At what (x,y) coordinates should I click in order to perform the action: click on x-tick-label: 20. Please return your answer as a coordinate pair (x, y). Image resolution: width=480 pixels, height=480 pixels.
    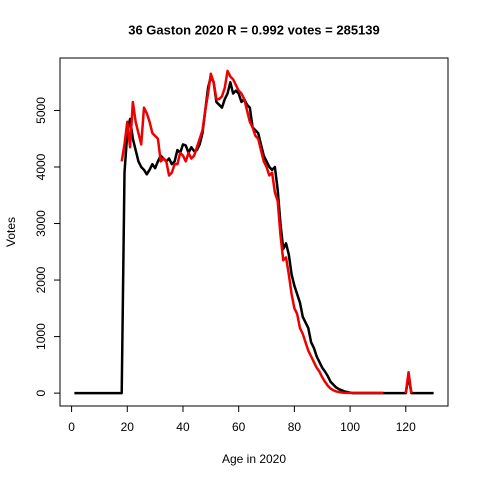
    Looking at the image, I should click on (128, 427).